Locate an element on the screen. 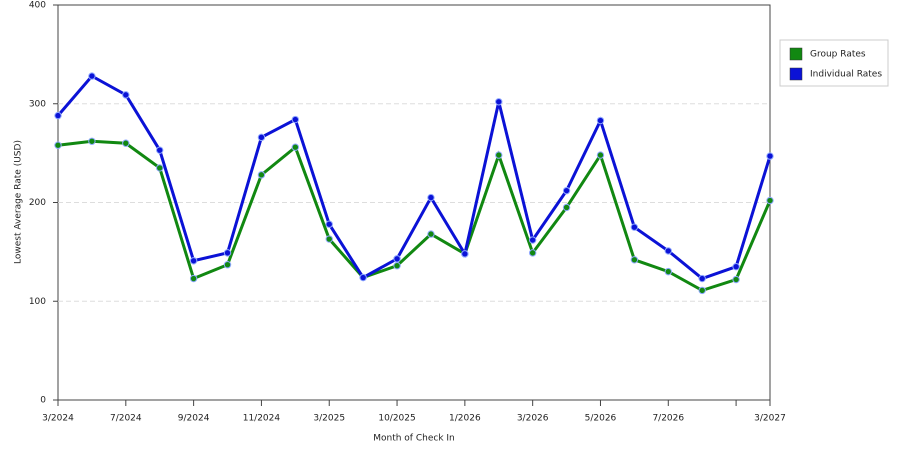 The image size is (900, 454). x-axis-label: Month of Check In is located at coordinates (414, 439).